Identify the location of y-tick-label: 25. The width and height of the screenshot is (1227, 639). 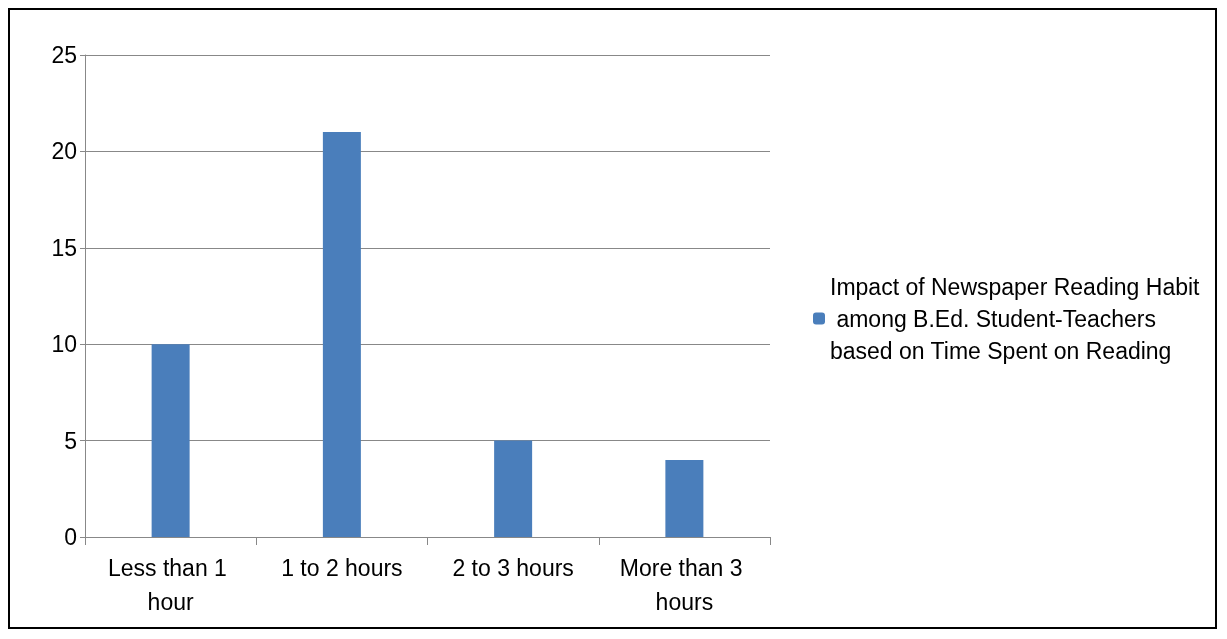
(64, 55).